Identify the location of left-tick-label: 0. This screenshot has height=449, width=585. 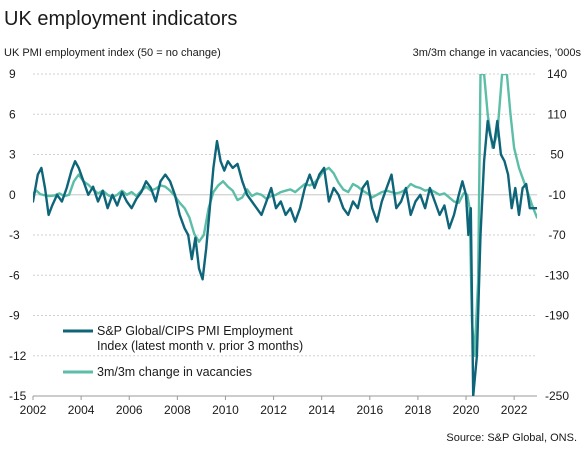
(12, 195).